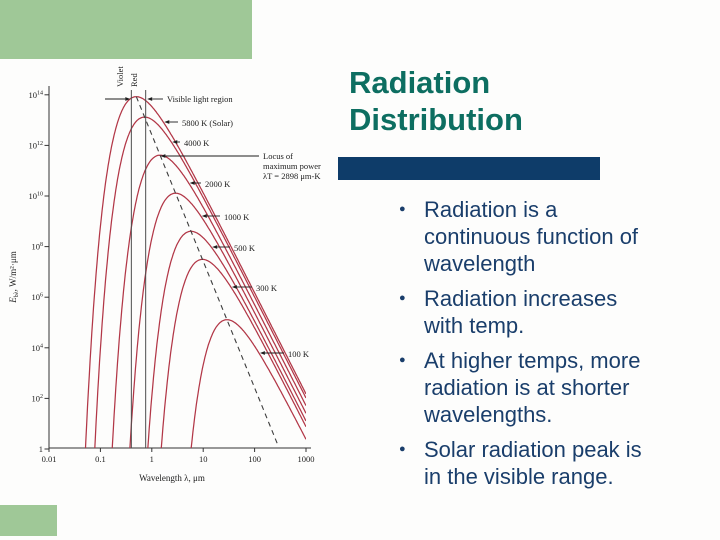 The height and width of the screenshot is (540, 720). What do you see at coordinates (36, 95) in the screenshot?
I see `svg-text: 10¹⁴` at bounding box center [36, 95].